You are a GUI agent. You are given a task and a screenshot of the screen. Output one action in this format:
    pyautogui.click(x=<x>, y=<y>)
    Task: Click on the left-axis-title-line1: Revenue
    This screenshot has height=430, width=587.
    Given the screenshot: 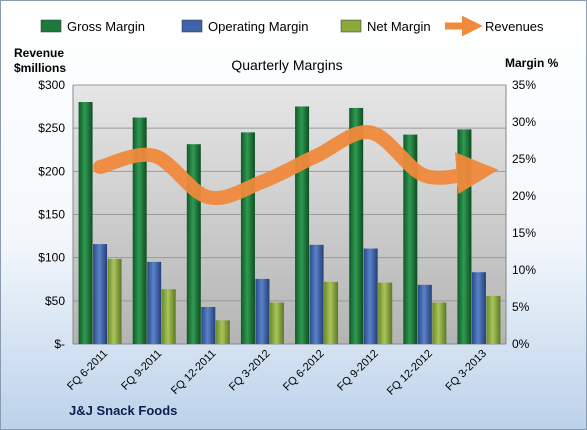 What is the action you would take?
    pyautogui.click(x=39, y=53)
    